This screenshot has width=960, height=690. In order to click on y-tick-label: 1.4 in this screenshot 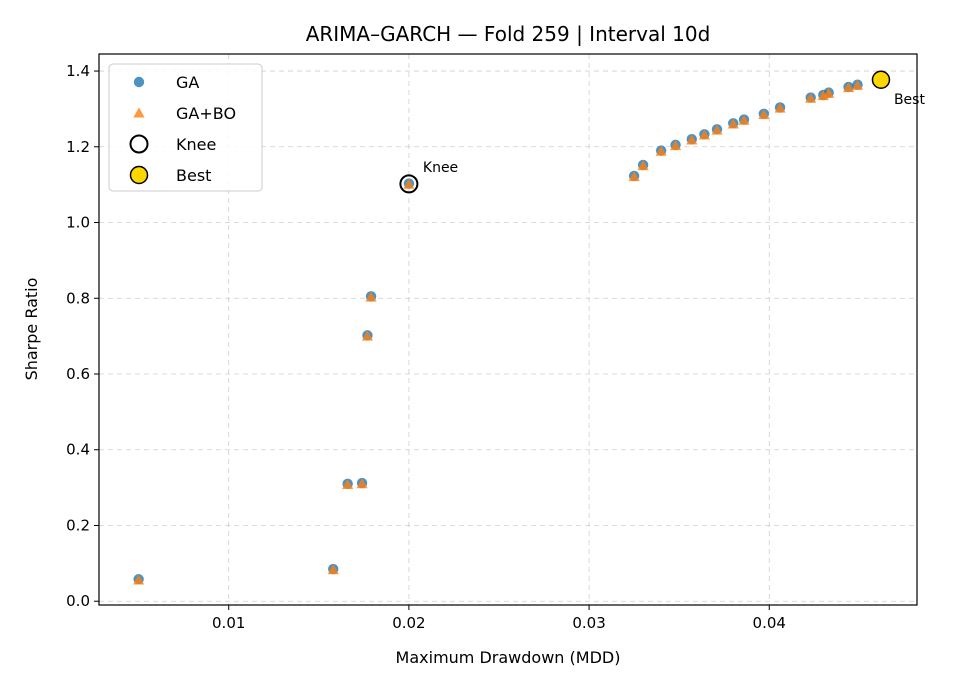, I will do `click(78, 71)`.